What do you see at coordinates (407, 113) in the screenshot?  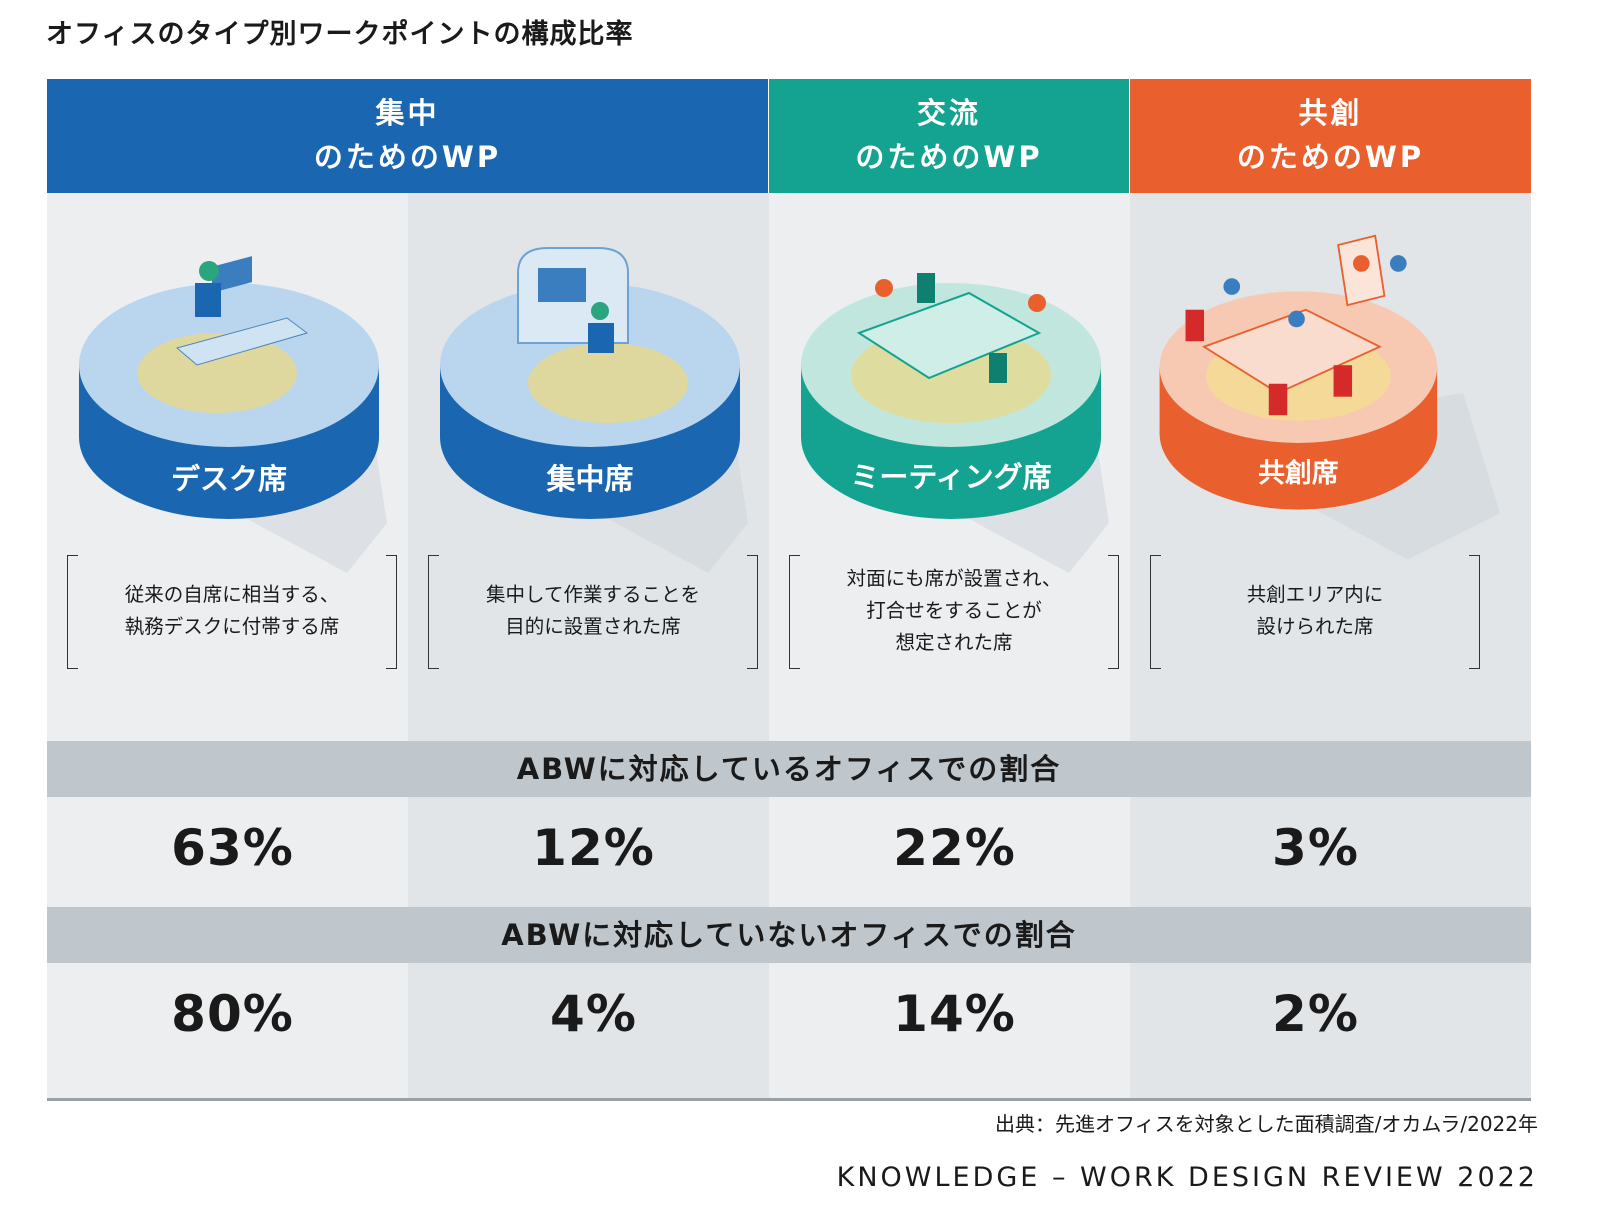 I see `header-focus-line1: 集中` at bounding box center [407, 113].